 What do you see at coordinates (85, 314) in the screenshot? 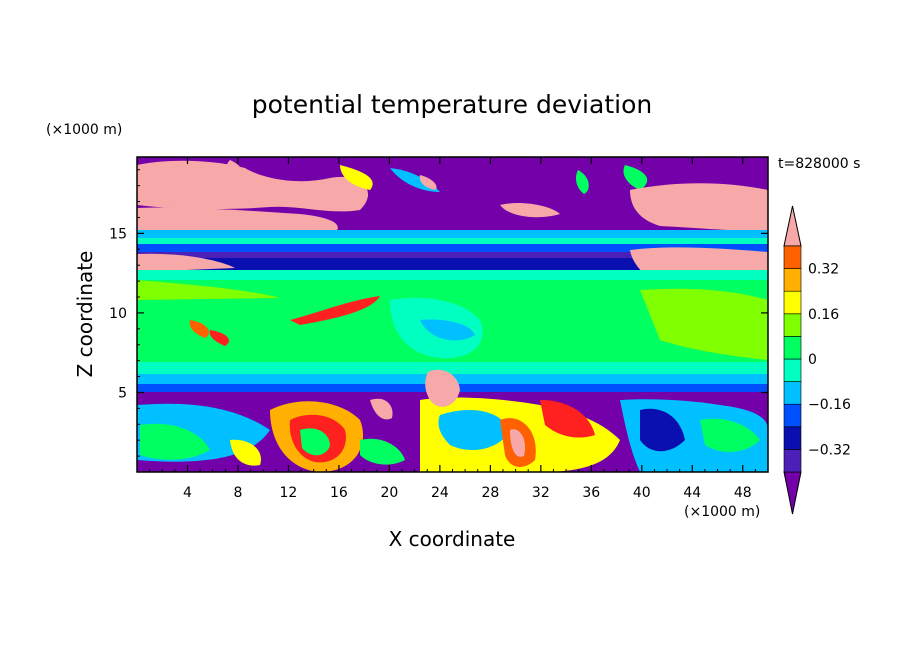
I see `y-axis-label: Z coordinate` at bounding box center [85, 314].